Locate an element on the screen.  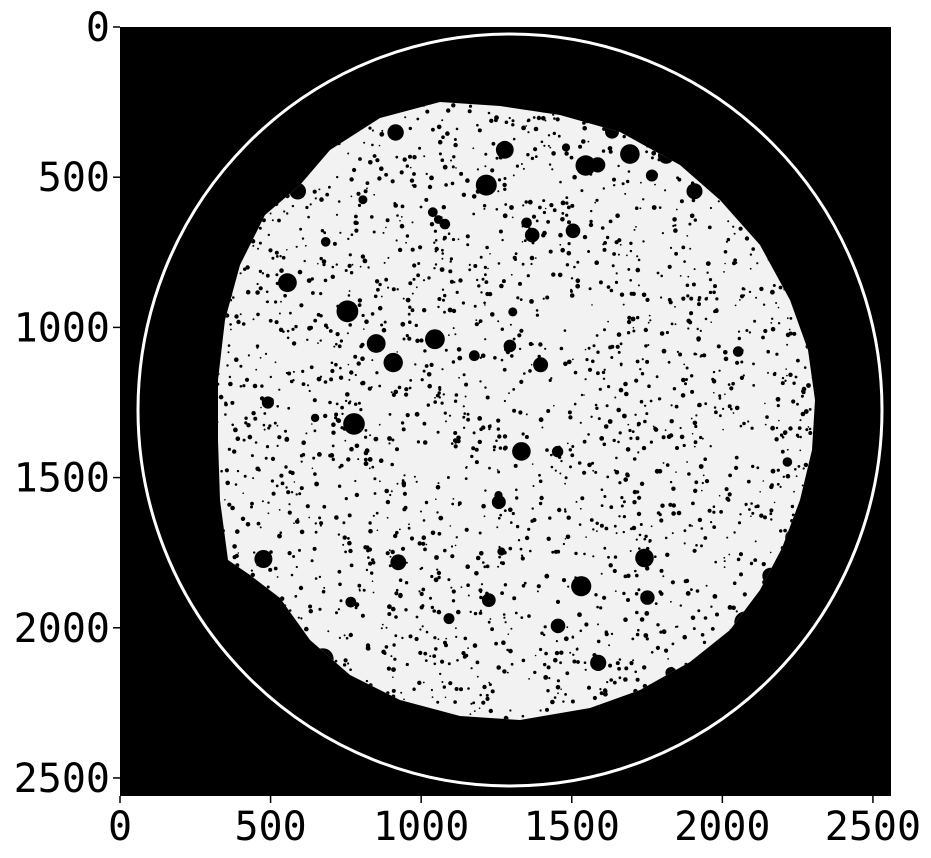
x-tick-label: 1500 is located at coordinates (572, 827).